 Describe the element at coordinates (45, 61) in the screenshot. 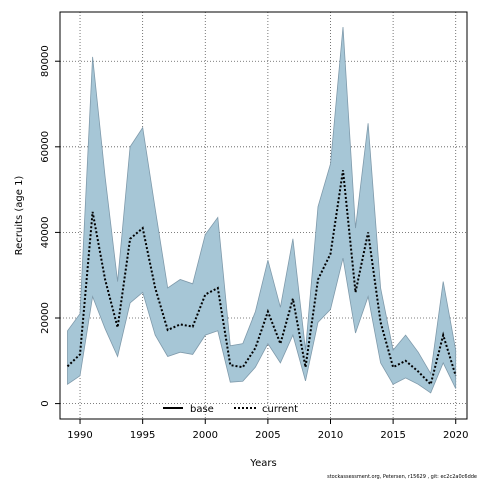

I see `y-tick-label: 80000` at that location.